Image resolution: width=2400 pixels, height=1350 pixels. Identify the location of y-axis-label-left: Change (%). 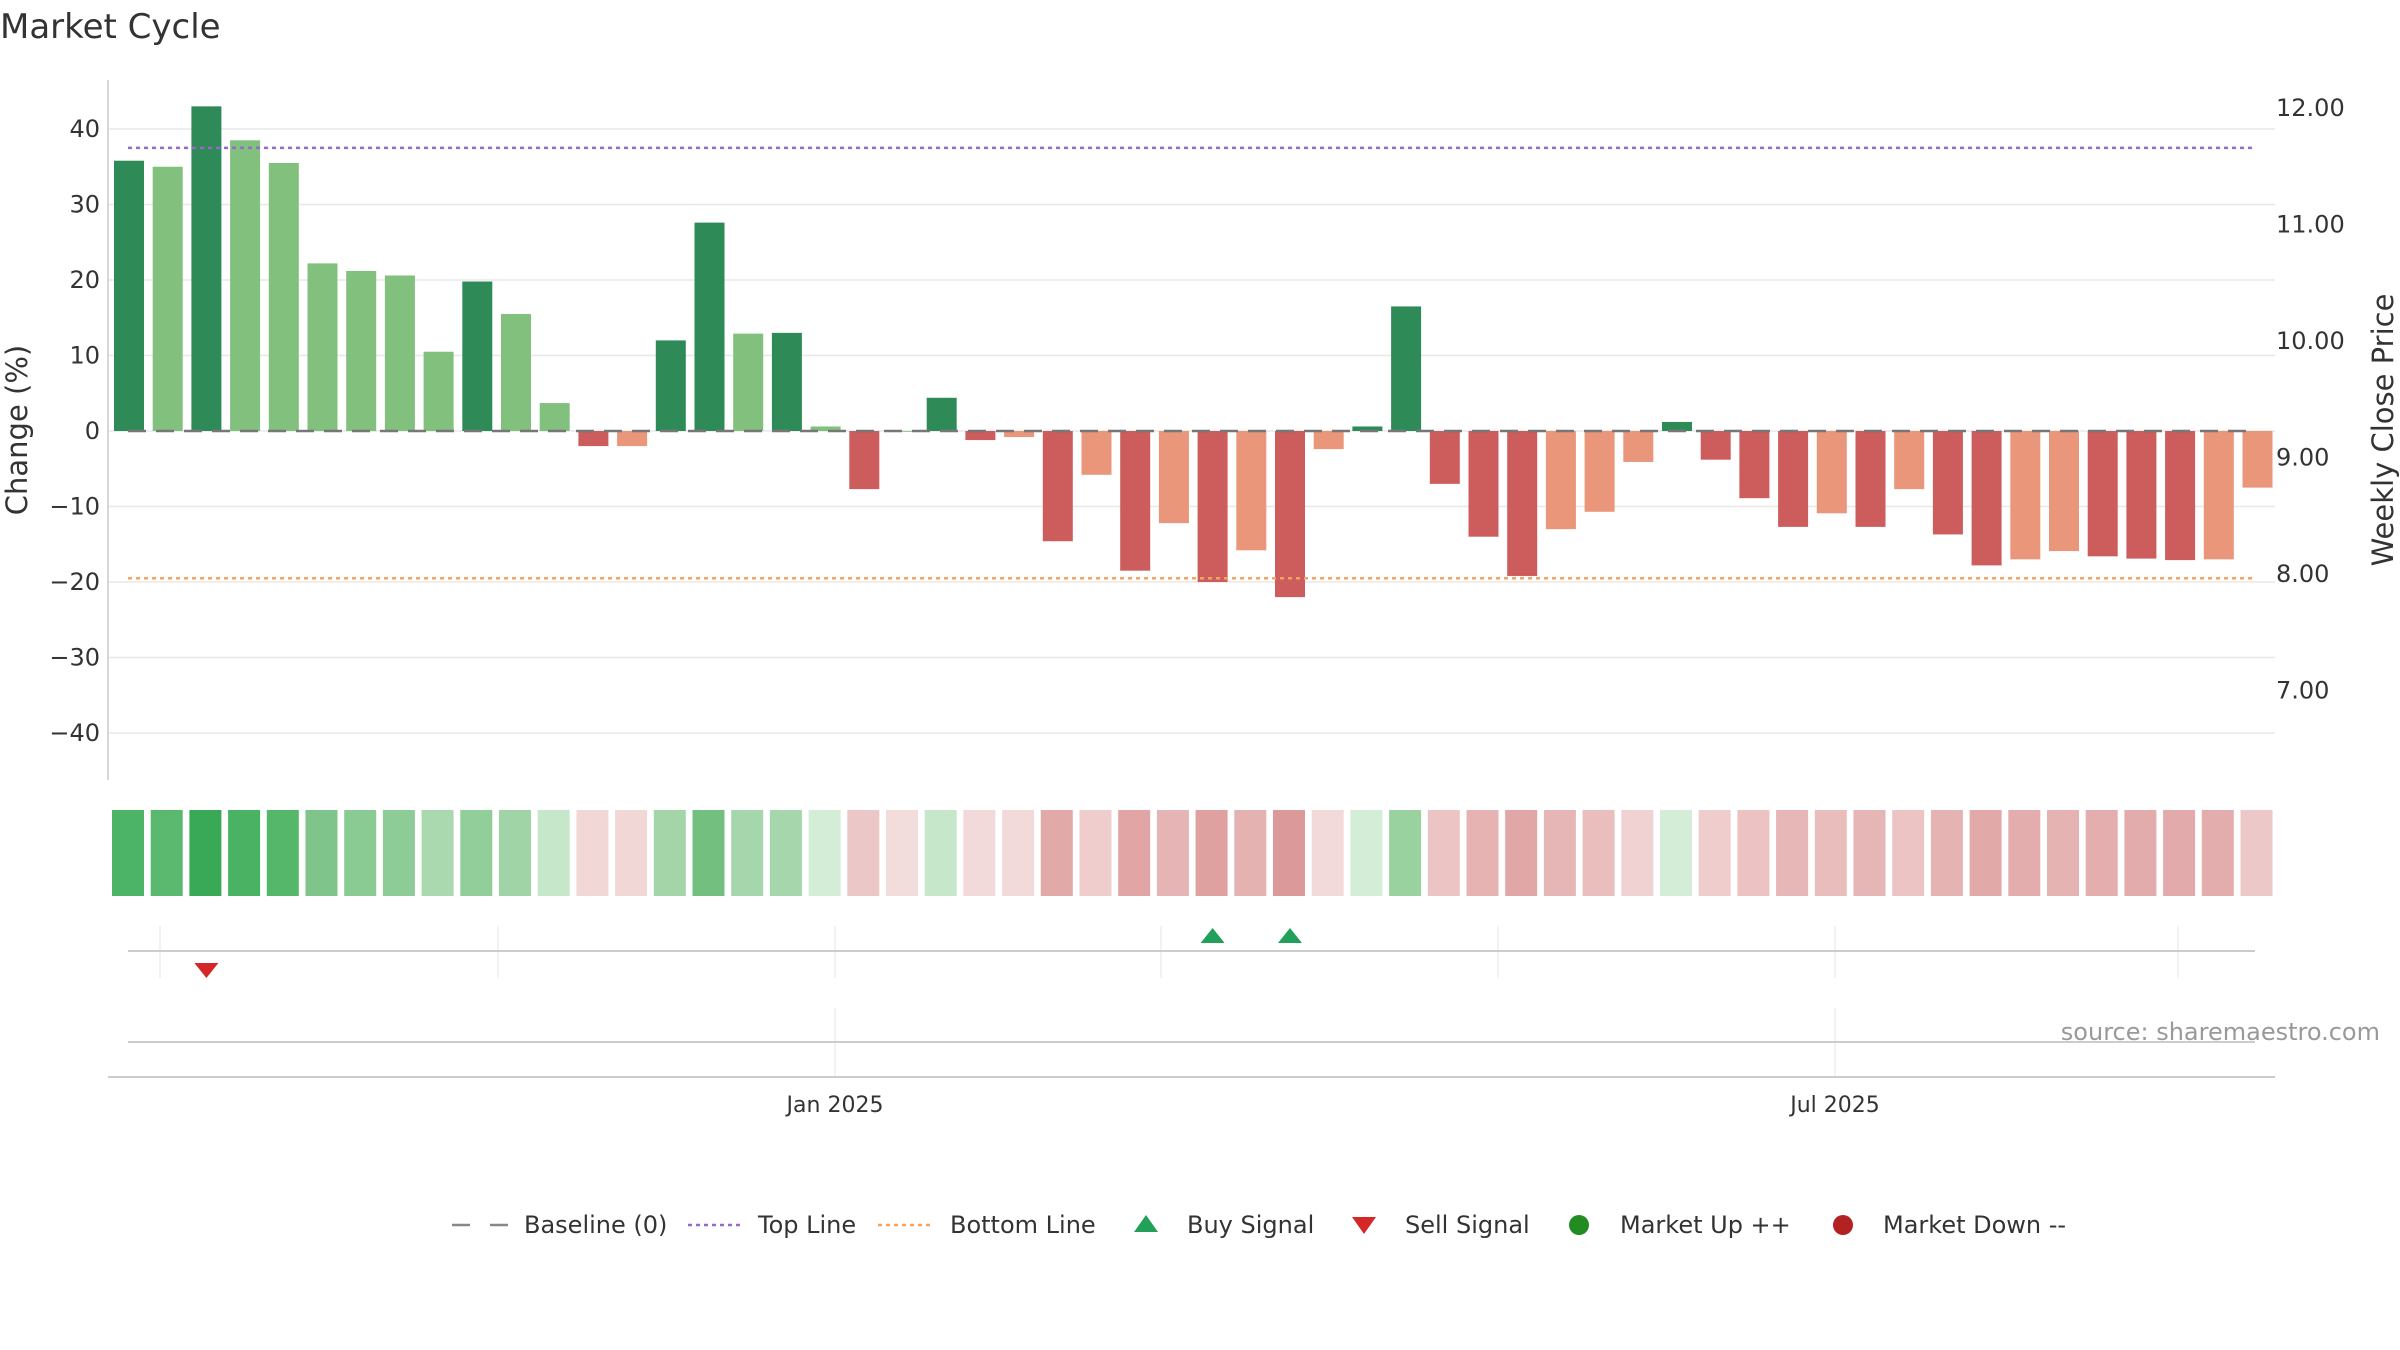
(17, 430).